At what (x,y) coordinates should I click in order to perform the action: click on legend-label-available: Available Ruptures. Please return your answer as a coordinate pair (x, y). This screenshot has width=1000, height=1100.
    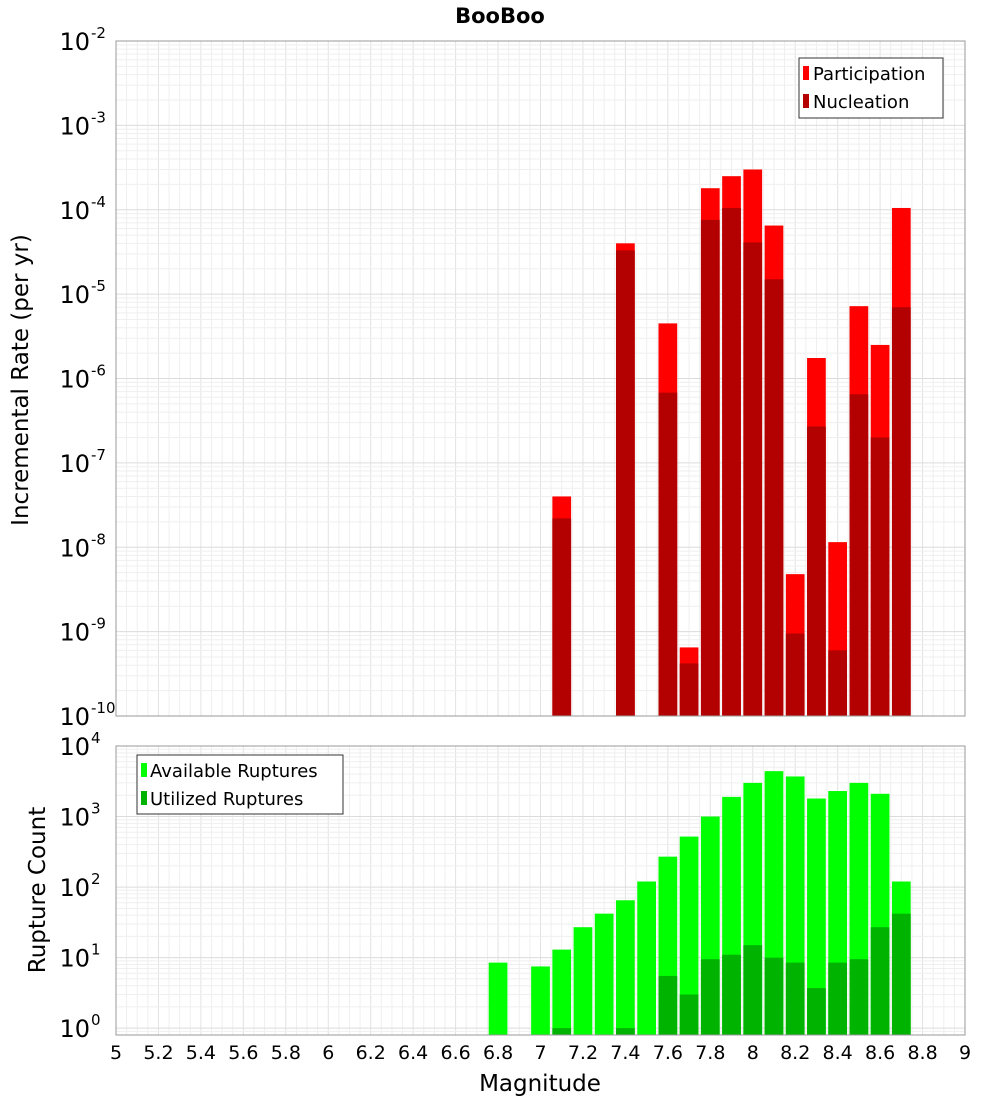
    Looking at the image, I should click on (234, 771).